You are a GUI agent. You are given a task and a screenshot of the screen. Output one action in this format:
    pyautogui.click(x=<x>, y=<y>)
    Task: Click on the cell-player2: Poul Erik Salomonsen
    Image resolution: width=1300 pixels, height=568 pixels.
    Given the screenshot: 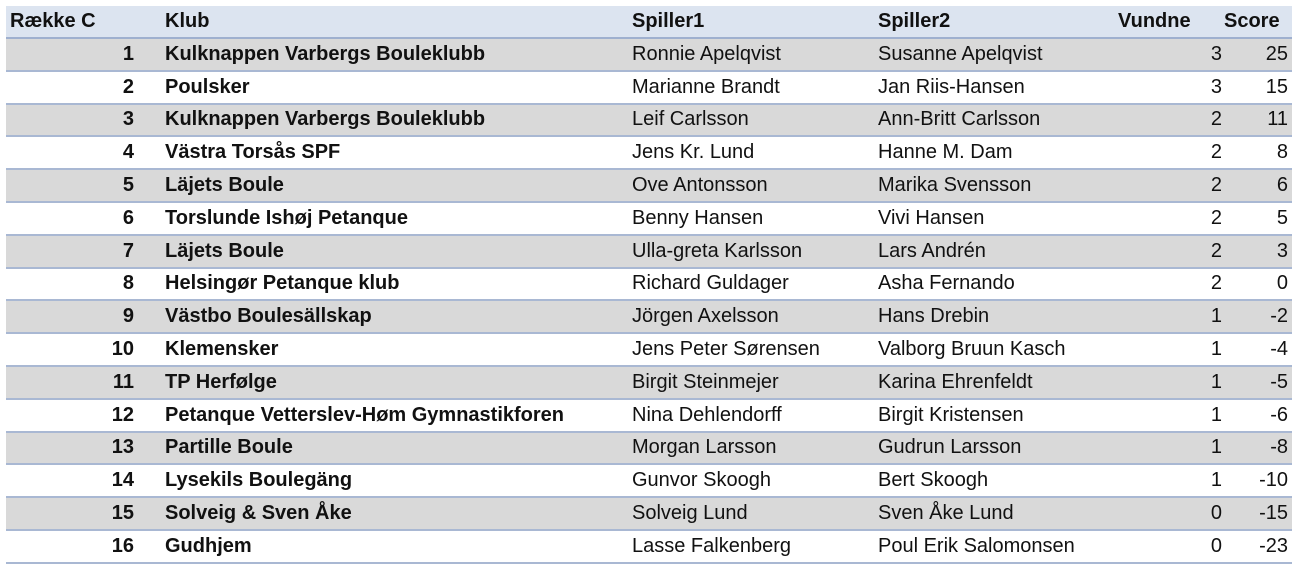 What is the action you would take?
    pyautogui.click(x=976, y=545)
    